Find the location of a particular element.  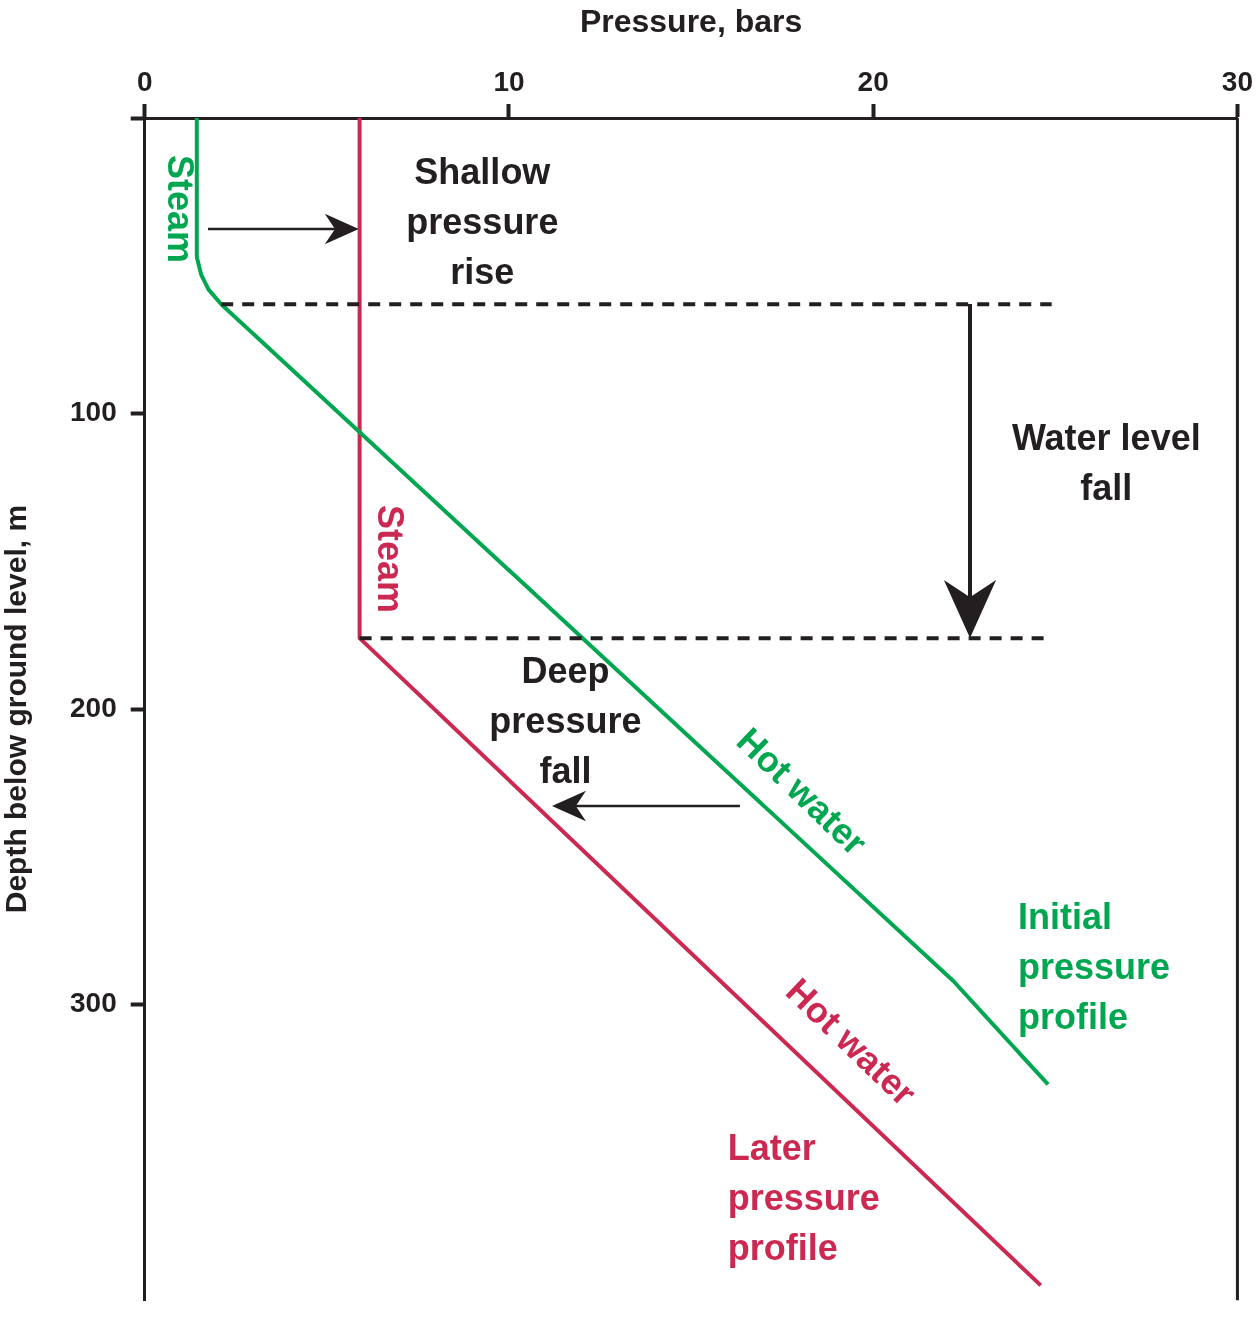

annotation: Water level fall is located at coordinates (1106, 463).